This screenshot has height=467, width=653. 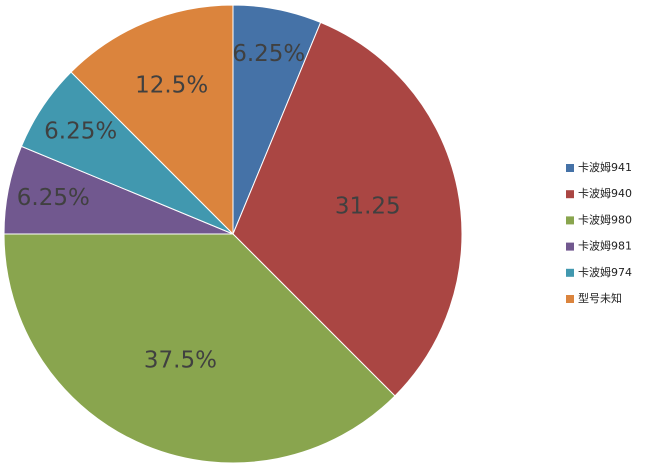 What do you see at coordinates (605, 246) in the screenshot?
I see `legend-label: 卡波姆981` at bounding box center [605, 246].